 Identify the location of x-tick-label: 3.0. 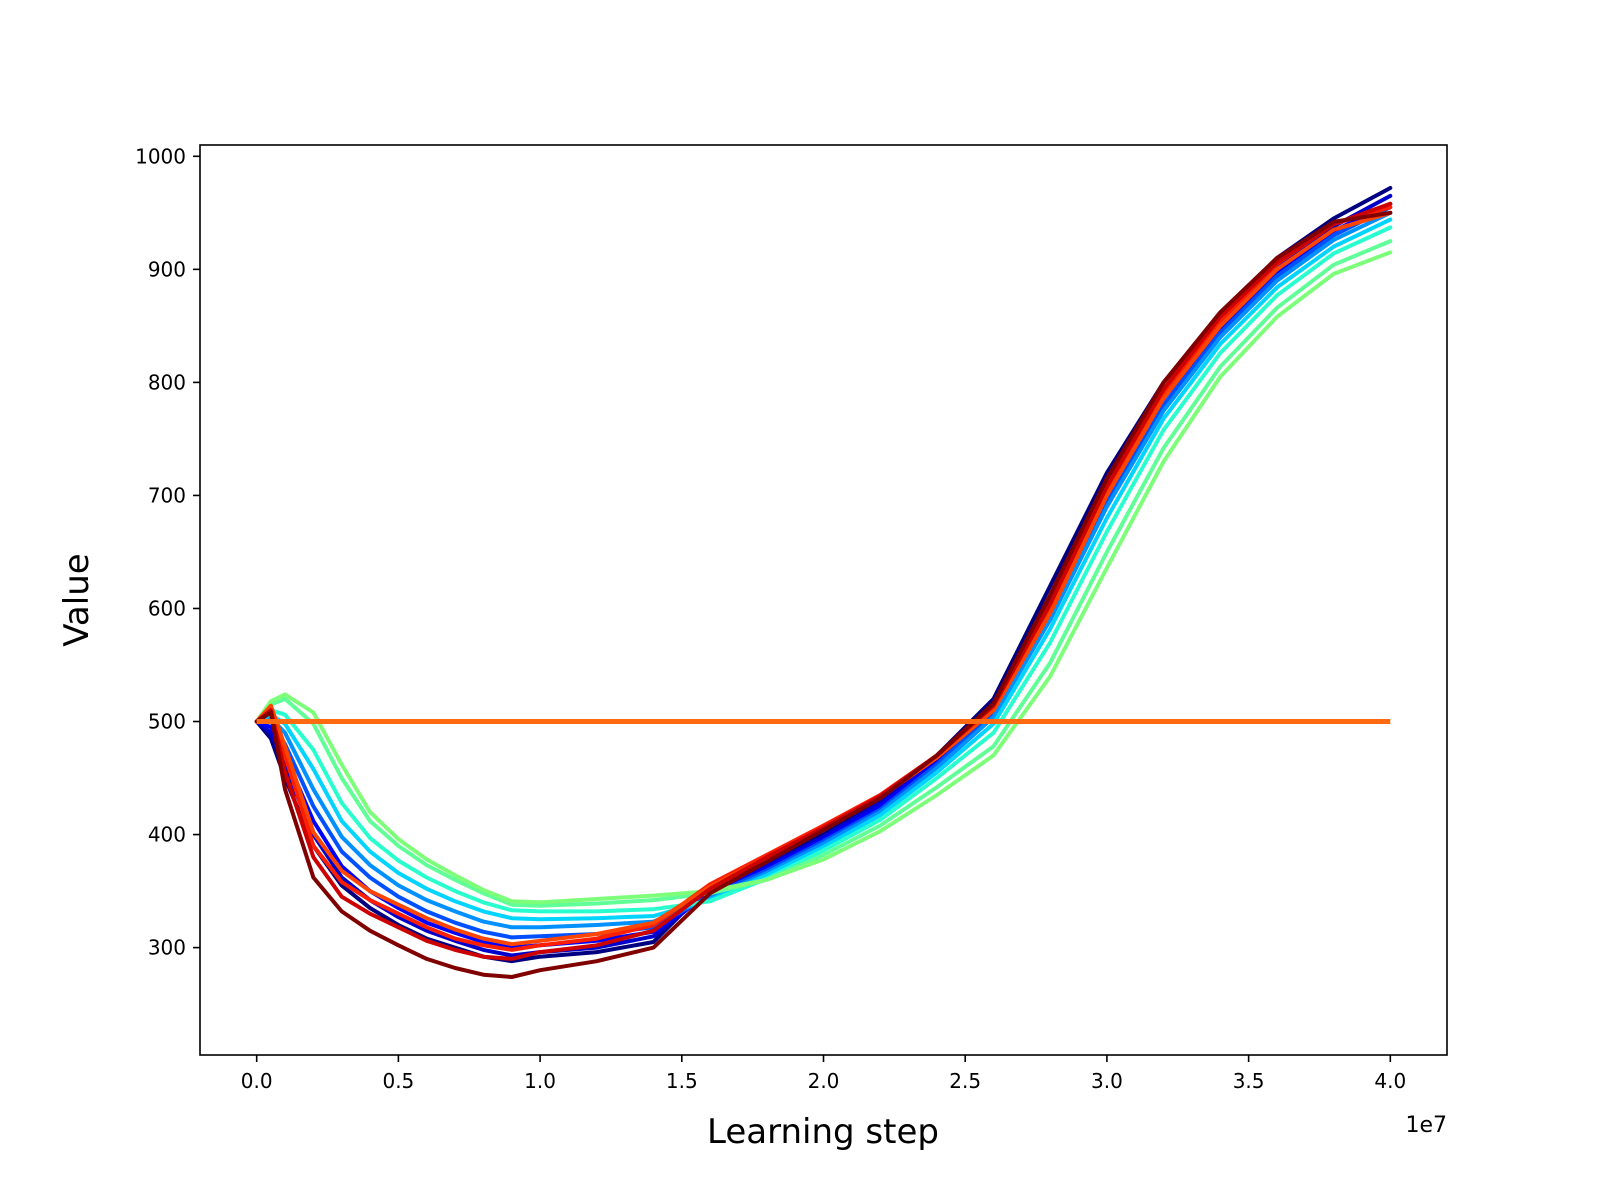
(1107, 1081).